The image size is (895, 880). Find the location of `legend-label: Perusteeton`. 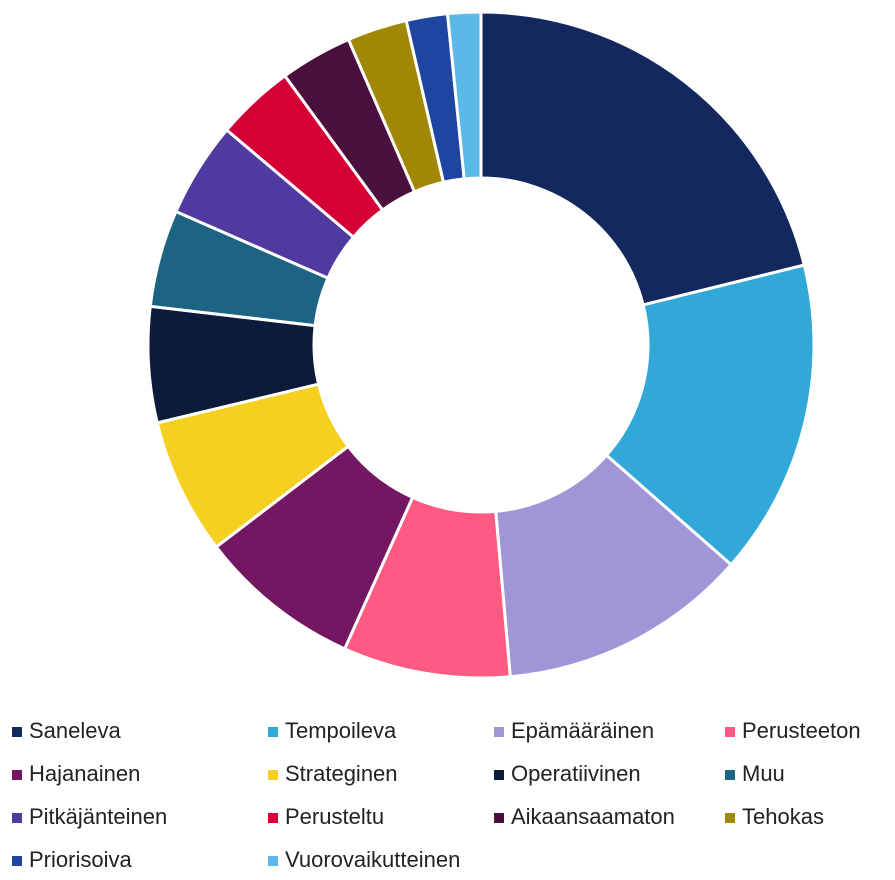

legend-label: Perusteeton is located at coordinates (801, 730).